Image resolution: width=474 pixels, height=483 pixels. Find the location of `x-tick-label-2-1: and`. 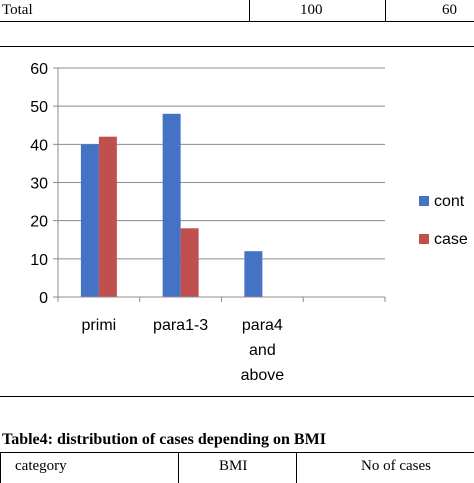

x-tick-label-2-1: and is located at coordinates (262, 350).